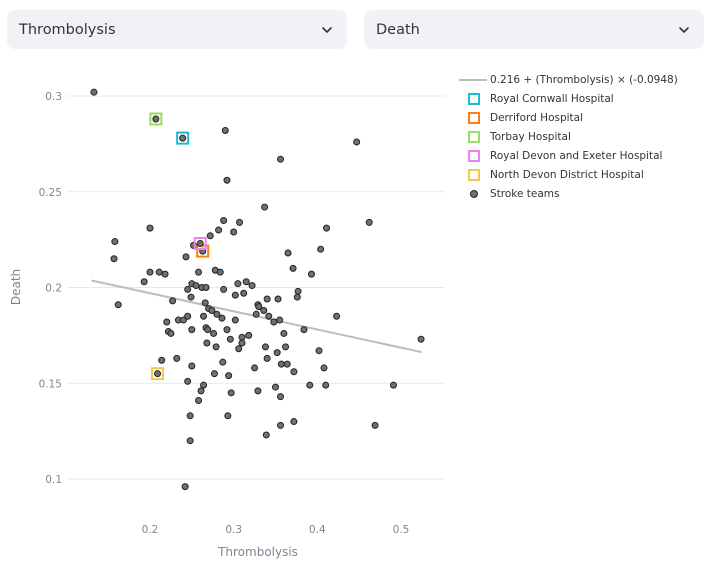  Describe the element at coordinates (567, 155) in the screenshot. I see `legend-item-royal-devon-exeter: Royal Devon and Exeter Hospital` at that location.